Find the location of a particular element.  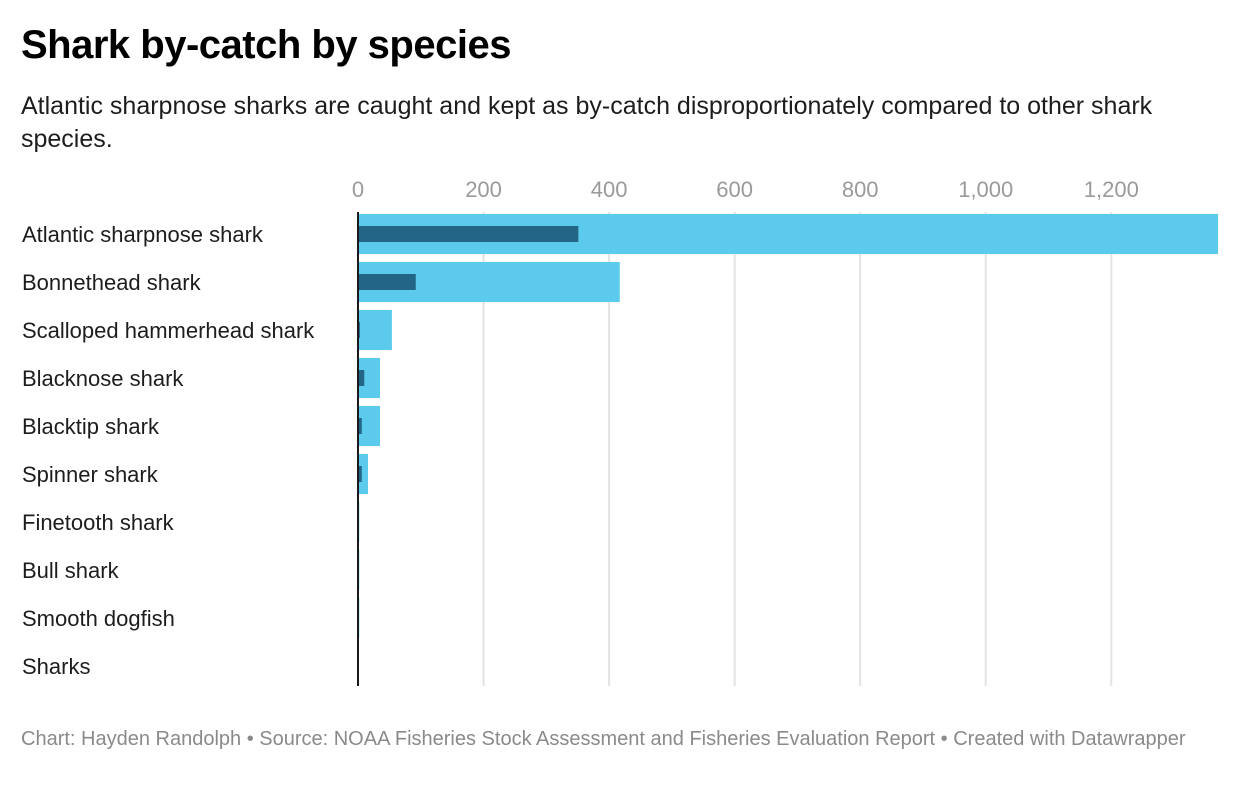

x-tick-label: 1,200 is located at coordinates (1111, 189).